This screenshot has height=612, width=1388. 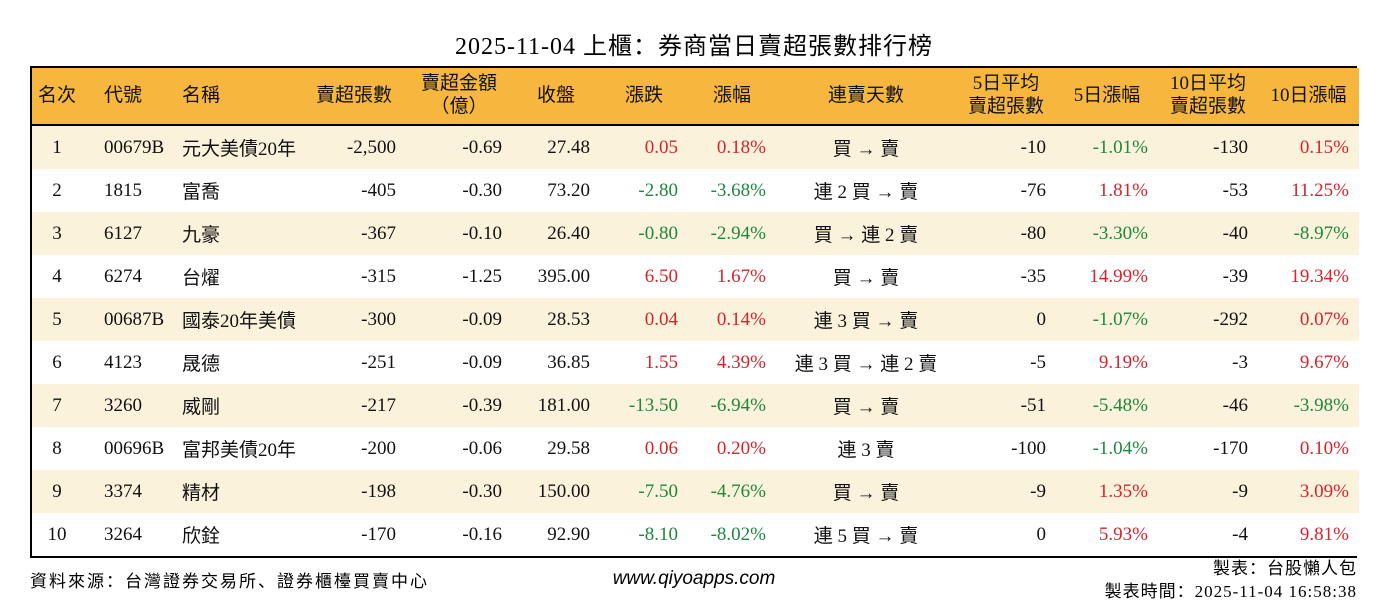 I want to click on cell-pct10: 9.67%, so click(x=1324, y=362).